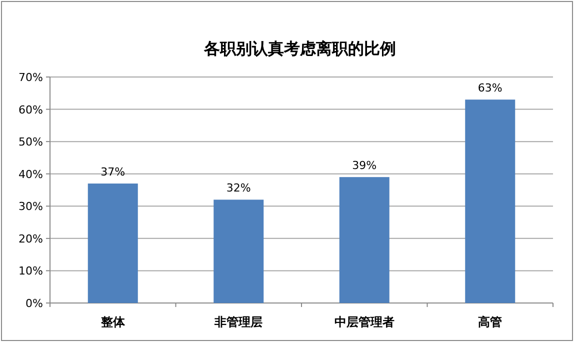 Image resolution: width=574 pixels, height=342 pixels. I want to click on y-tick-label: 0%, so click(34, 303).